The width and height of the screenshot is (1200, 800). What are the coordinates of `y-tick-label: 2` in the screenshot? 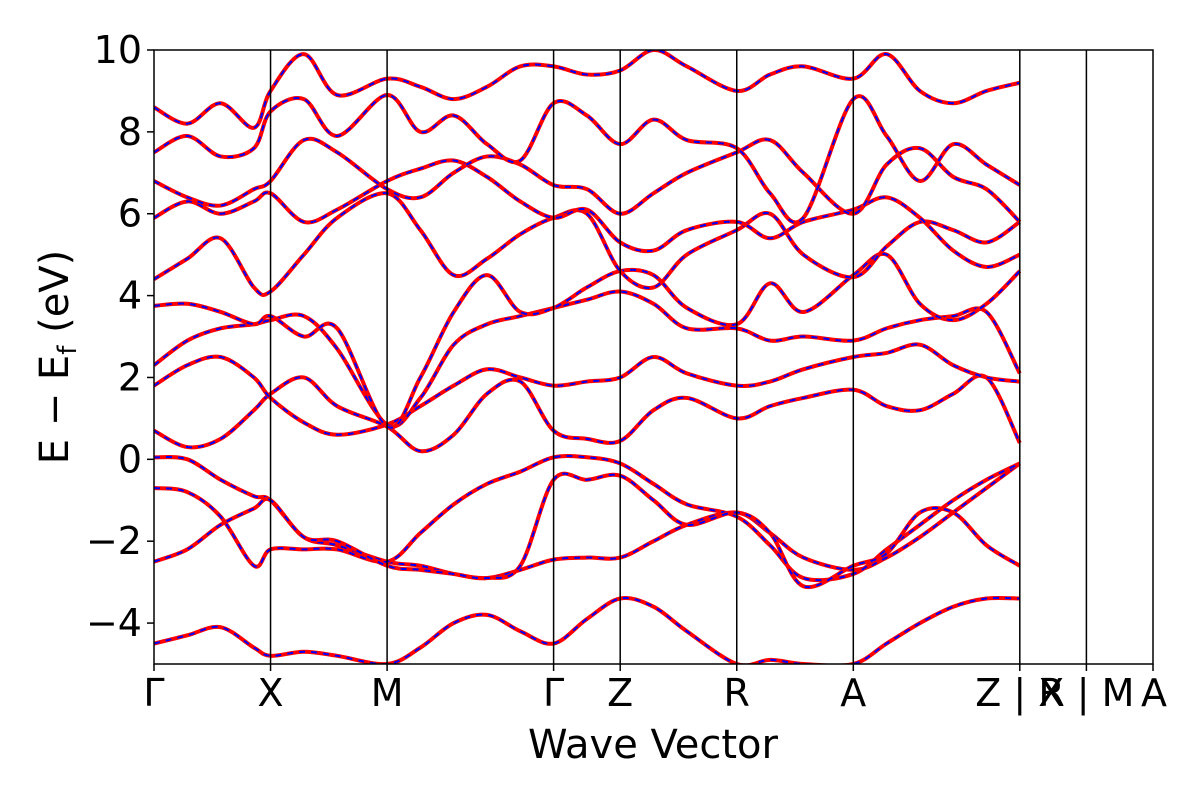 It's located at (130, 377).